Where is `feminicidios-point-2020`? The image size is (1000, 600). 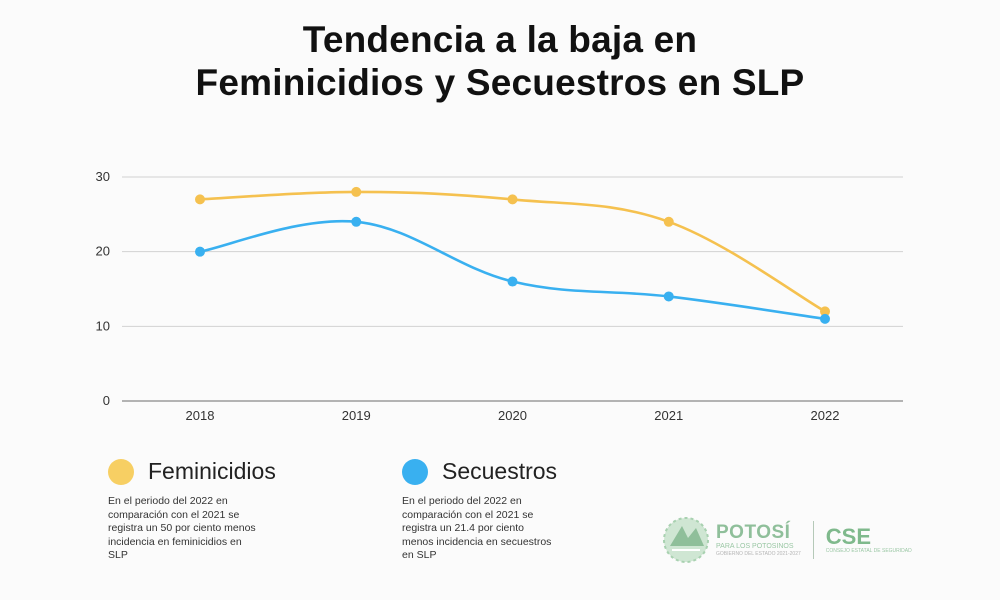
feminicidios-point-2020 is located at coordinates (512, 199).